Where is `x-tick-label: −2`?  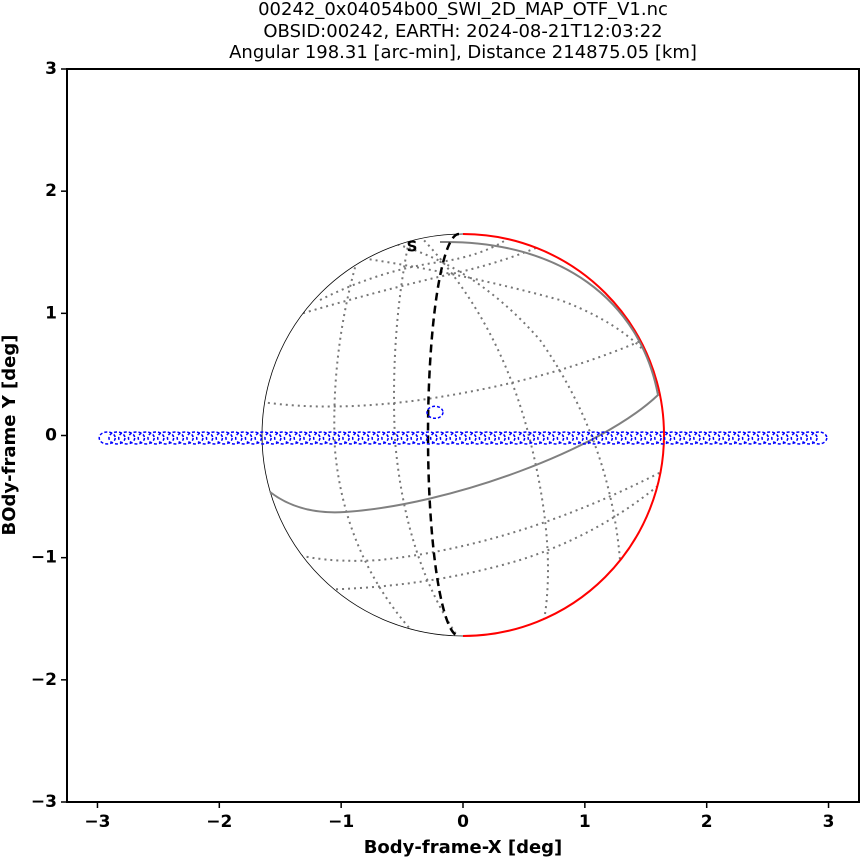
x-tick-label: −2 is located at coordinates (219, 822).